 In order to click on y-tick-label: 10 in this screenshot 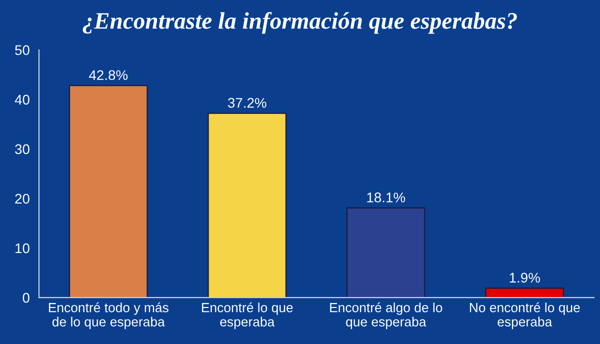, I will do `click(23, 248)`.